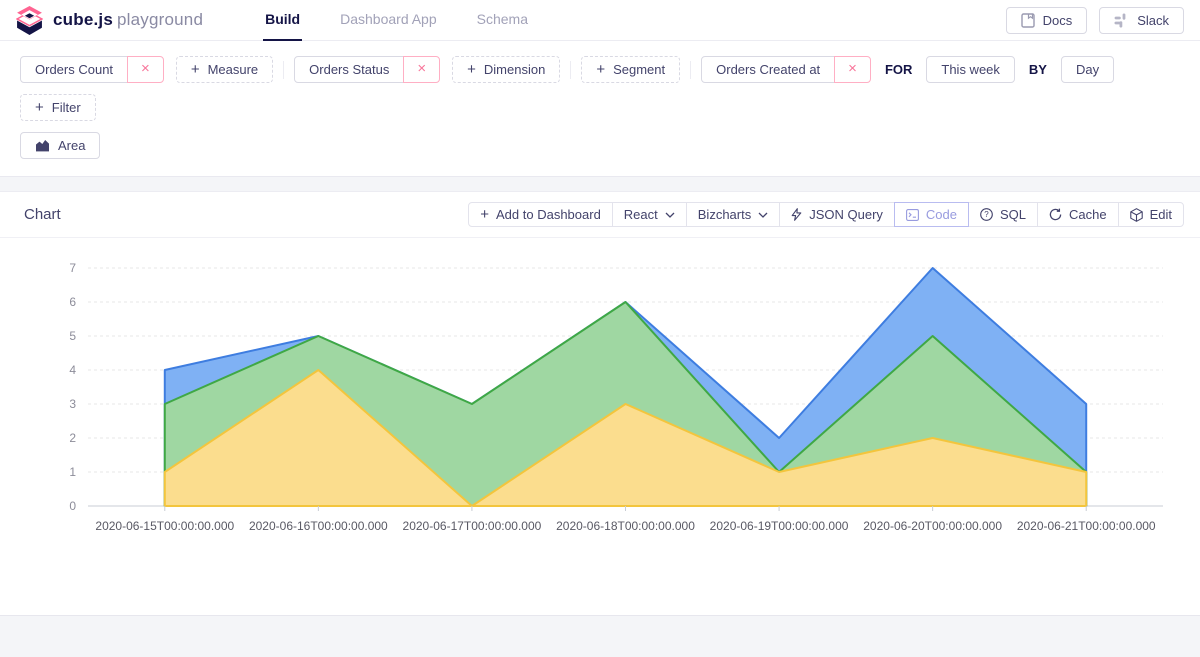 The image size is (1200, 657). I want to click on chart-toolbar: + Add to Dashboard React Bizcharts JSON, so click(826, 214).